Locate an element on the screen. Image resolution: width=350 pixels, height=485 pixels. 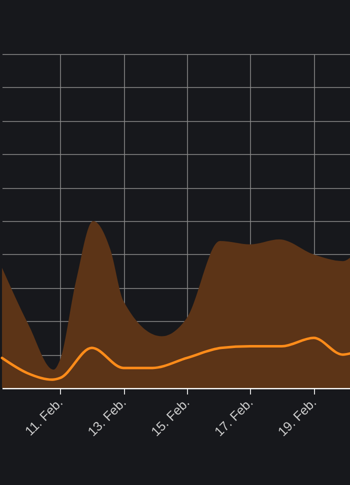
x-tick-label: 13. Feb. is located at coordinates (106, 417).